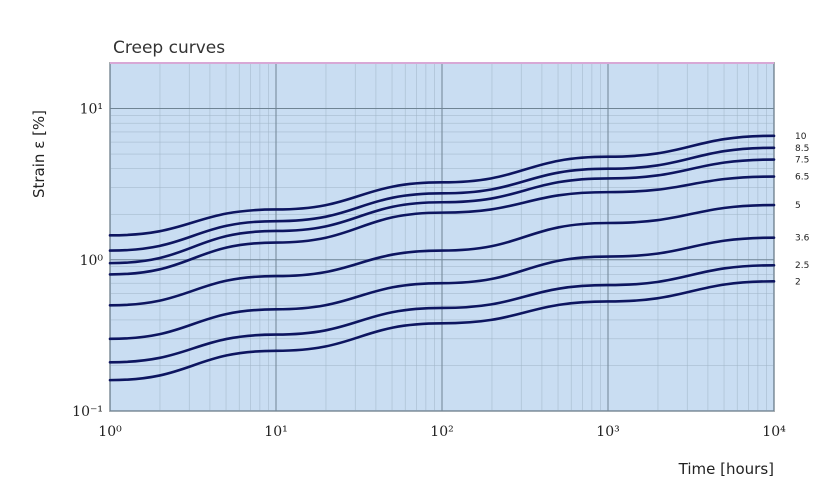  I want to click on x-tick-labels: 10⁰ 10¹ 10² 10³ 10⁴, so click(442, 432).